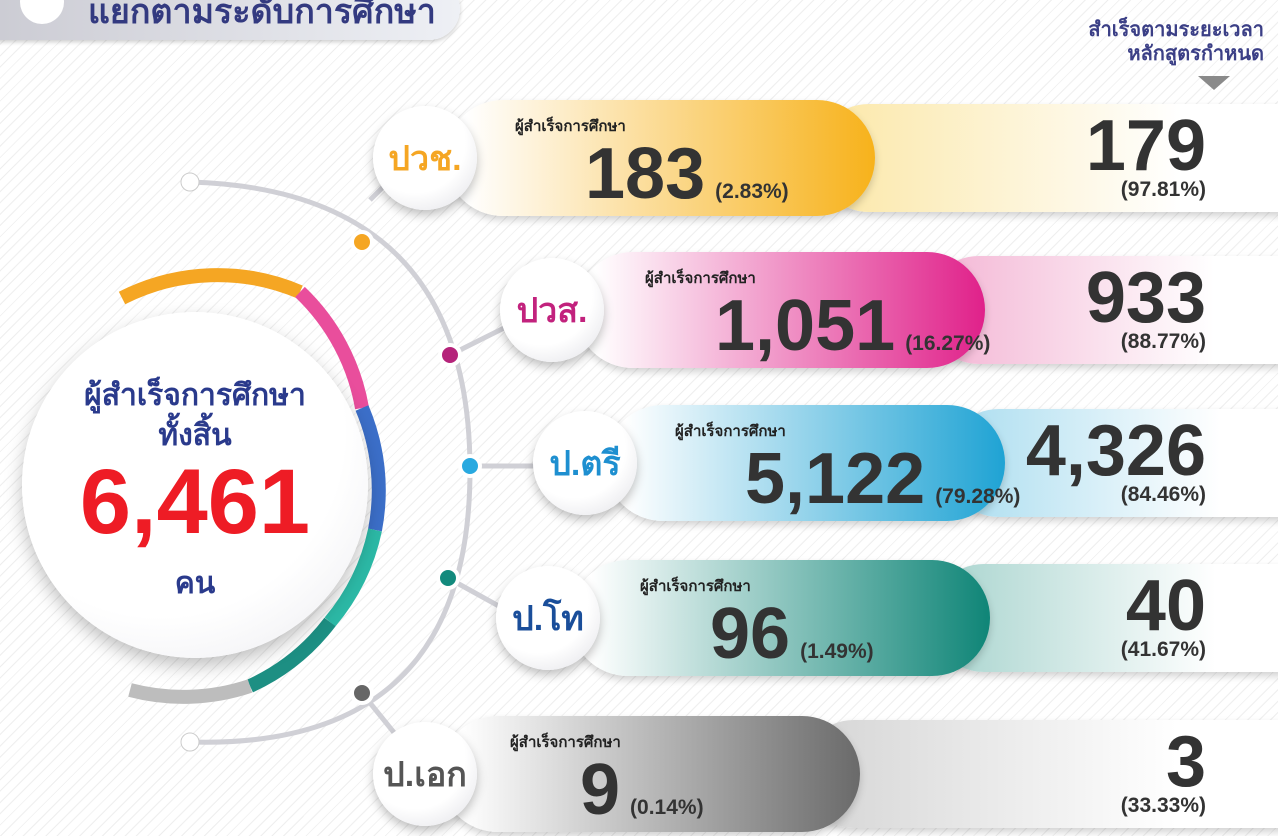 The image size is (1278, 836). Describe the element at coordinates (750, 634) in the screenshot. I see `count-value: 96` at that location.